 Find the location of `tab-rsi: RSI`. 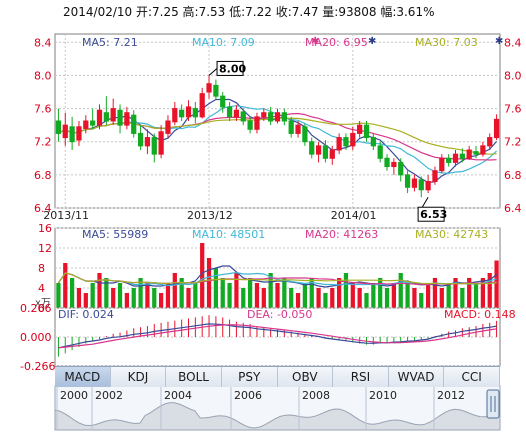

tab-rsi: RSI is located at coordinates (361, 377).